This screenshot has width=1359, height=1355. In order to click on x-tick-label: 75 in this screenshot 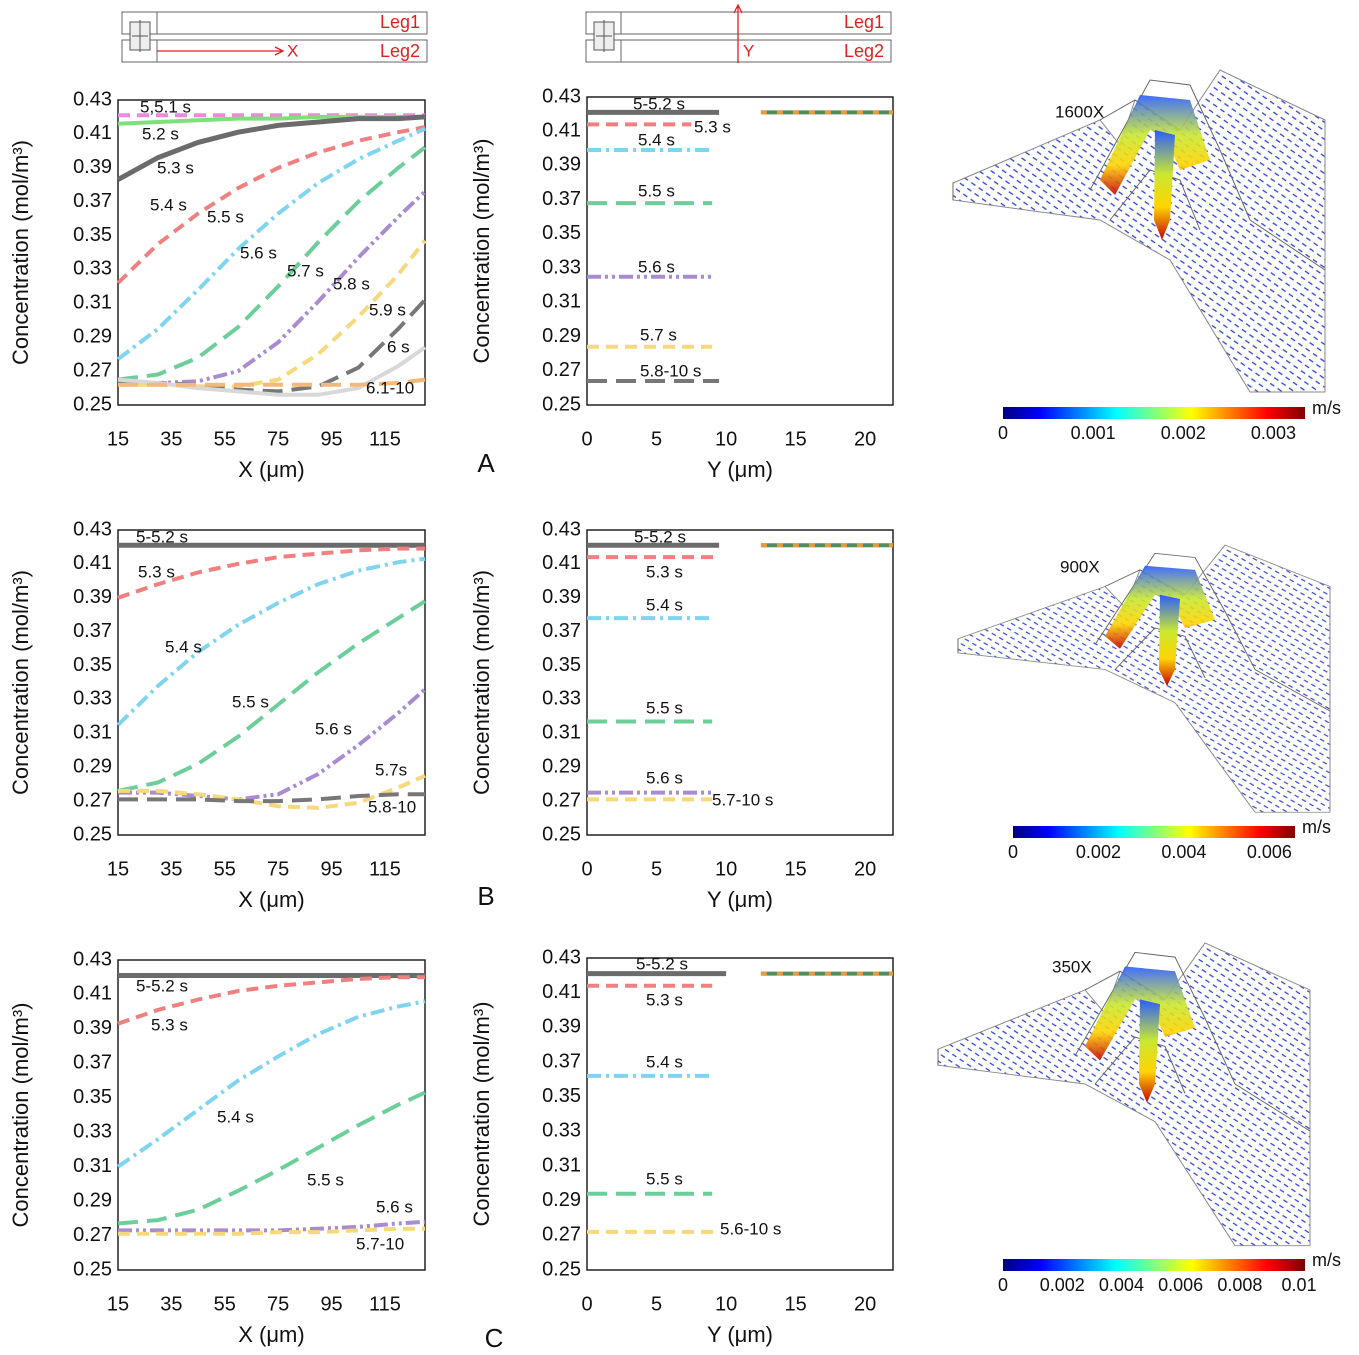, I will do `click(278, 869)`.